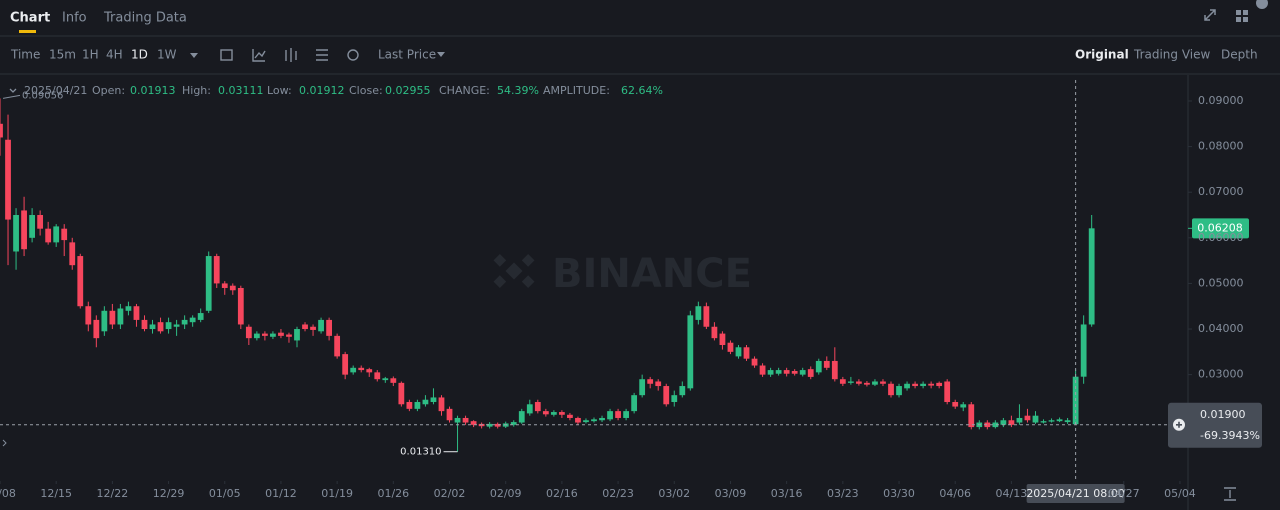  I want to click on x-tick-label: 03/02, so click(674, 493).